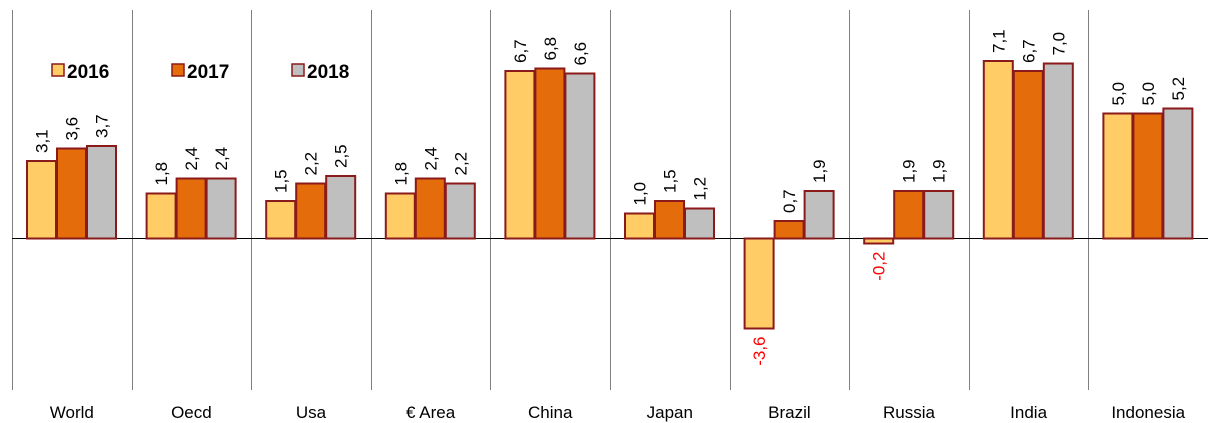 This screenshot has height=423, width=1210. I want to click on bar-2017-india, so click(1028, 155).